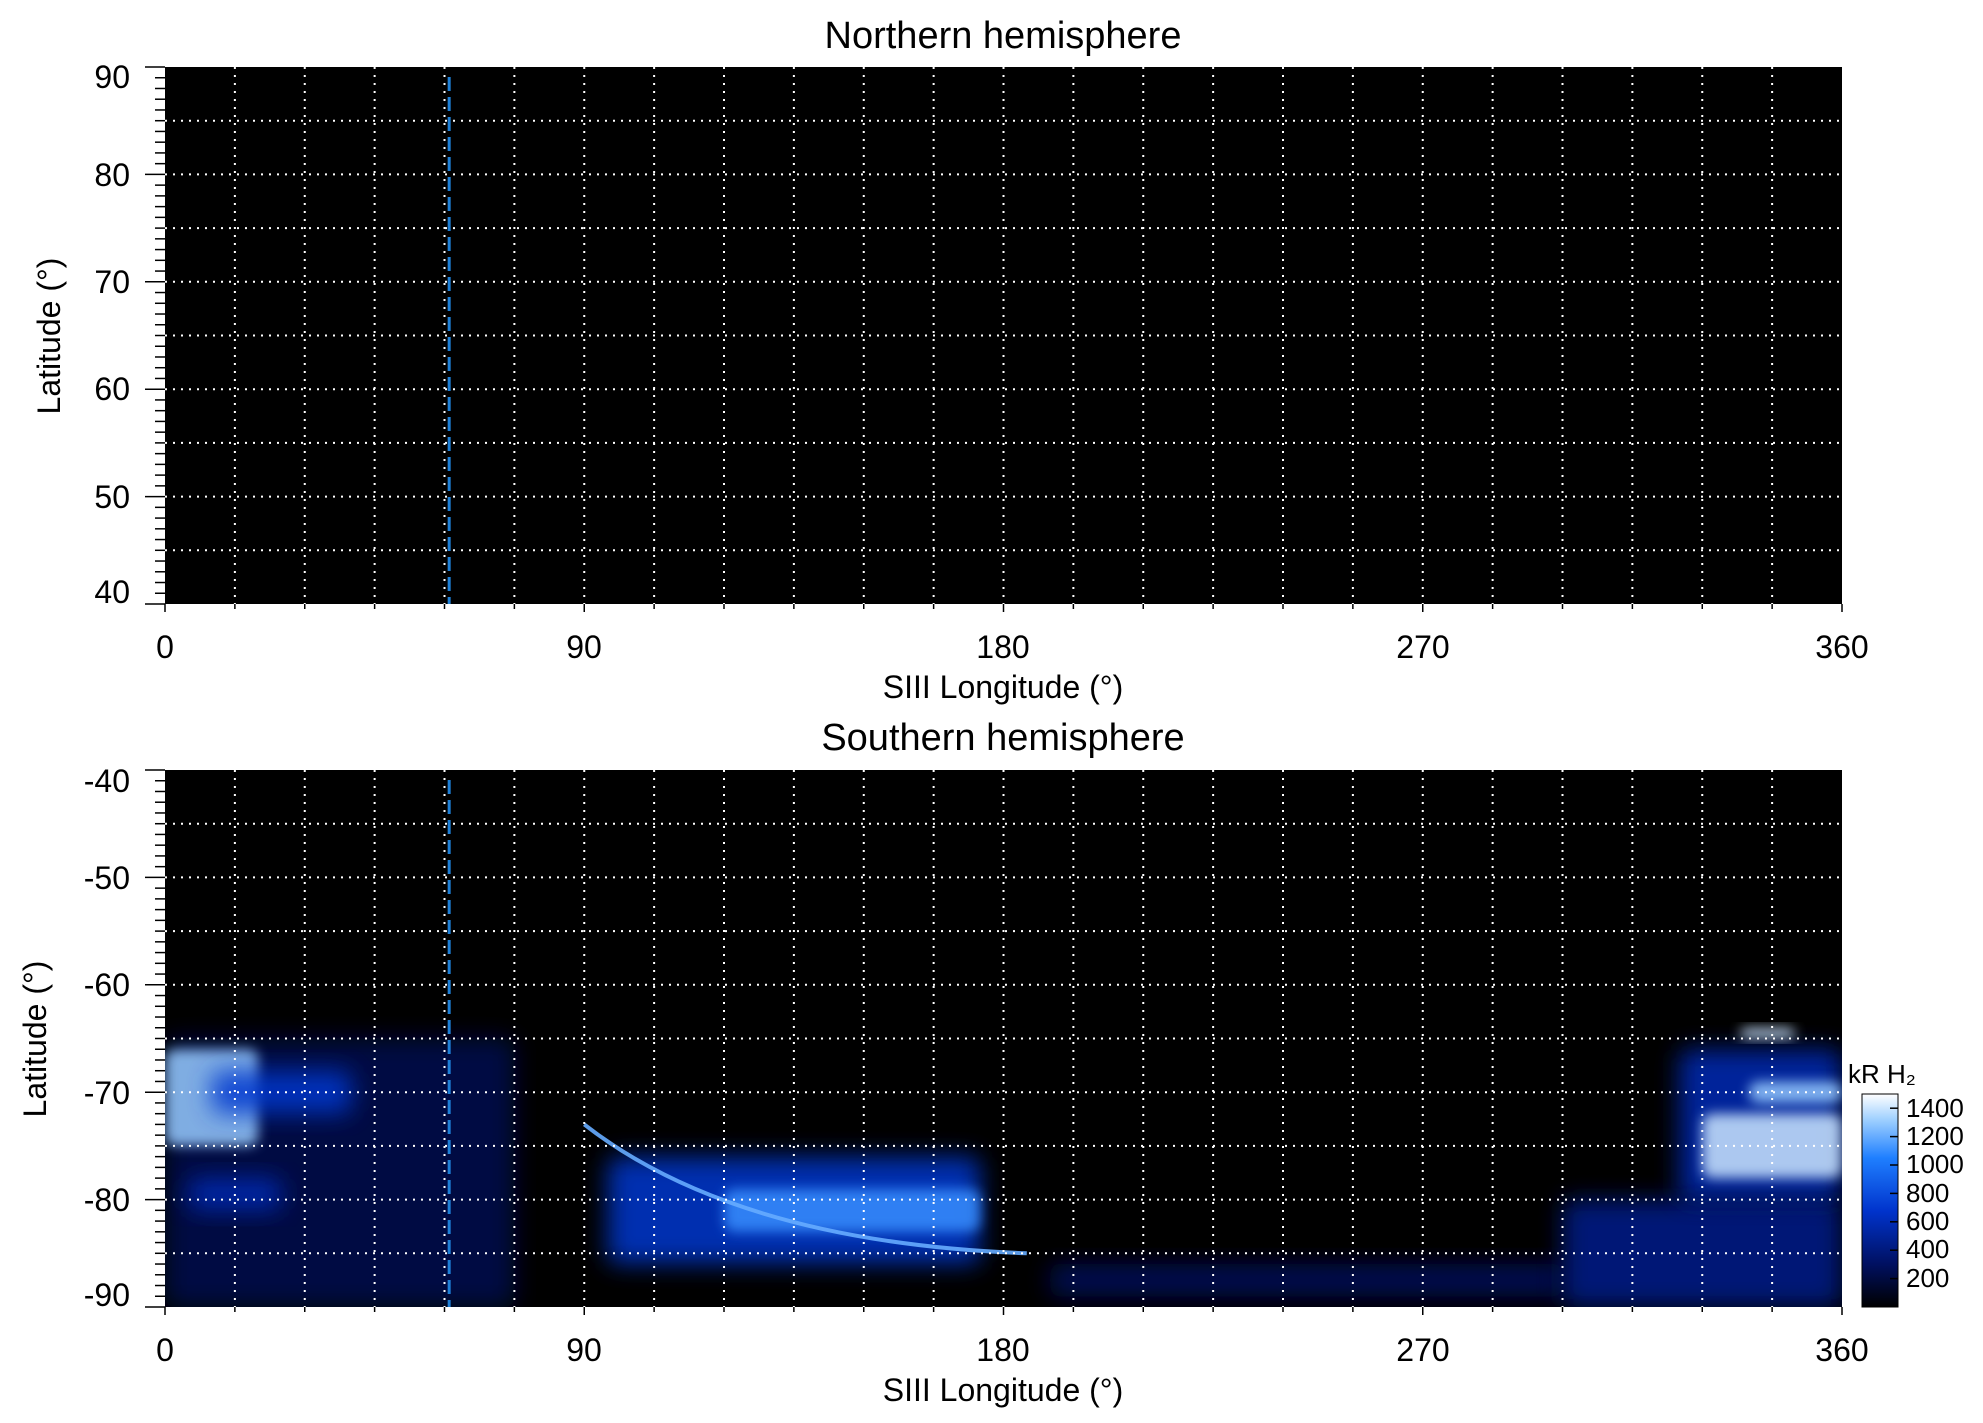 This screenshot has width=1983, height=1423. I want to click on north-y-axis-label: Latitude (°), so click(49, 336).